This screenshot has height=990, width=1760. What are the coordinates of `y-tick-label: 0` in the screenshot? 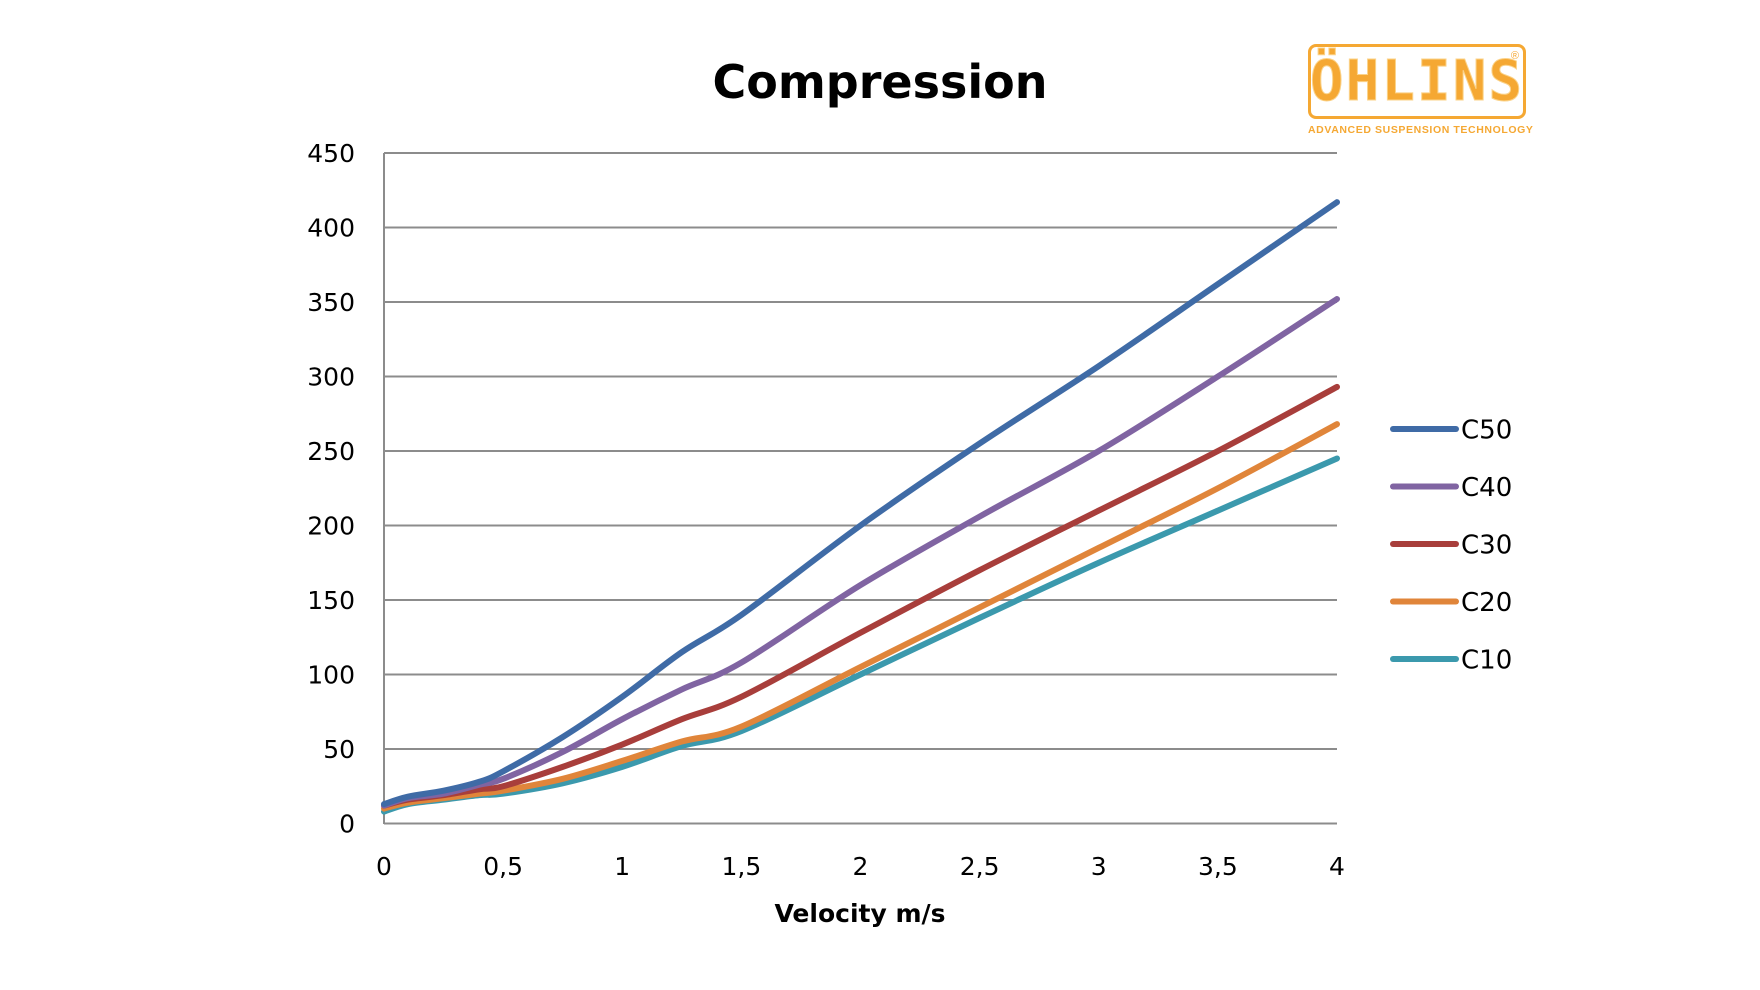 It's located at (347, 824).